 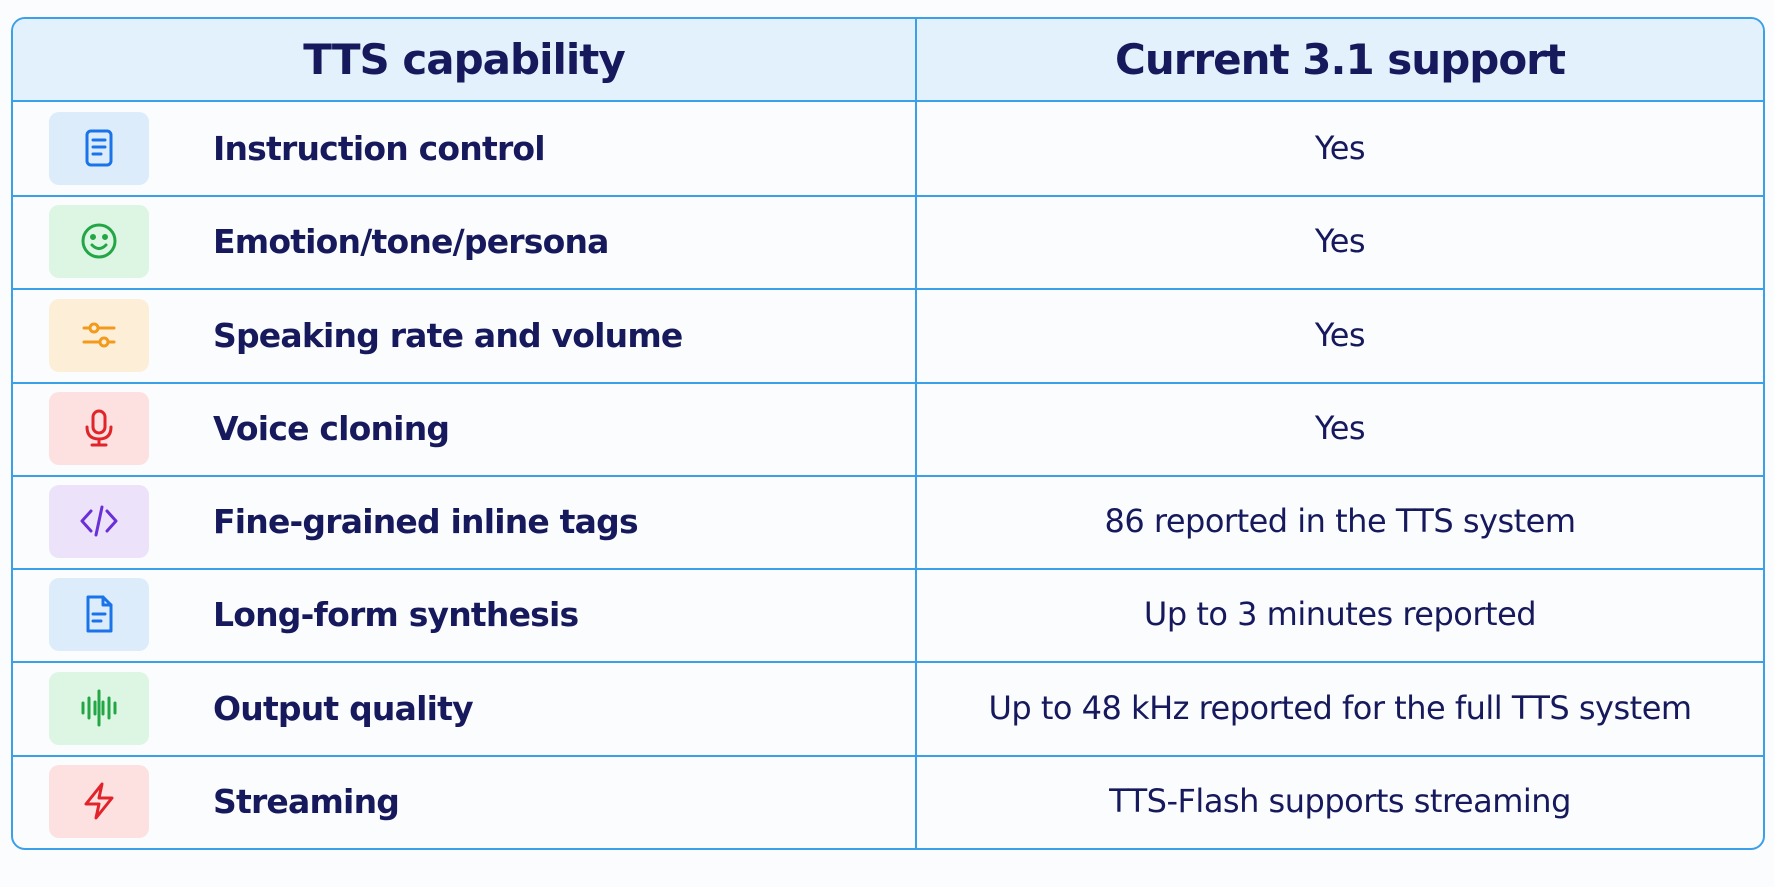 What do you see at coordinates (1340, 521) in the screenshot?
I see `support-value: 86 reported in the TTS system` at bounding box center [1340, 521].